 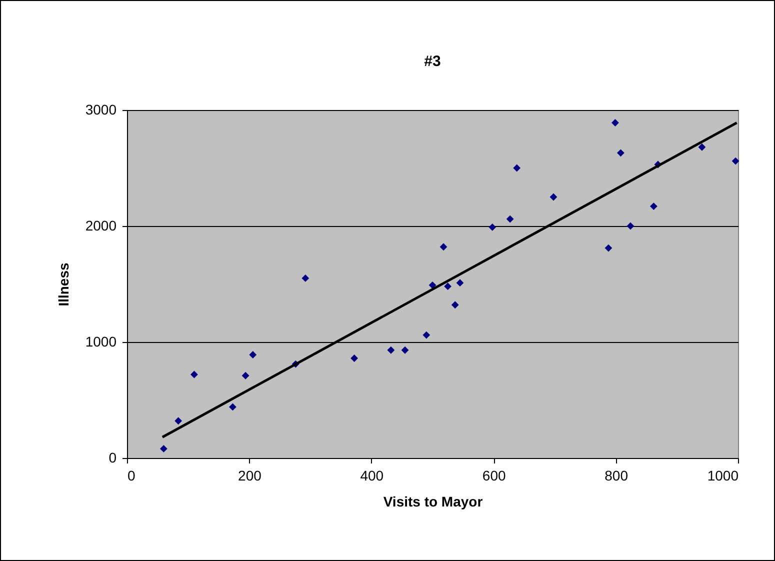 I want to click on x-tick-label: 200, so click(x=250, y=476).